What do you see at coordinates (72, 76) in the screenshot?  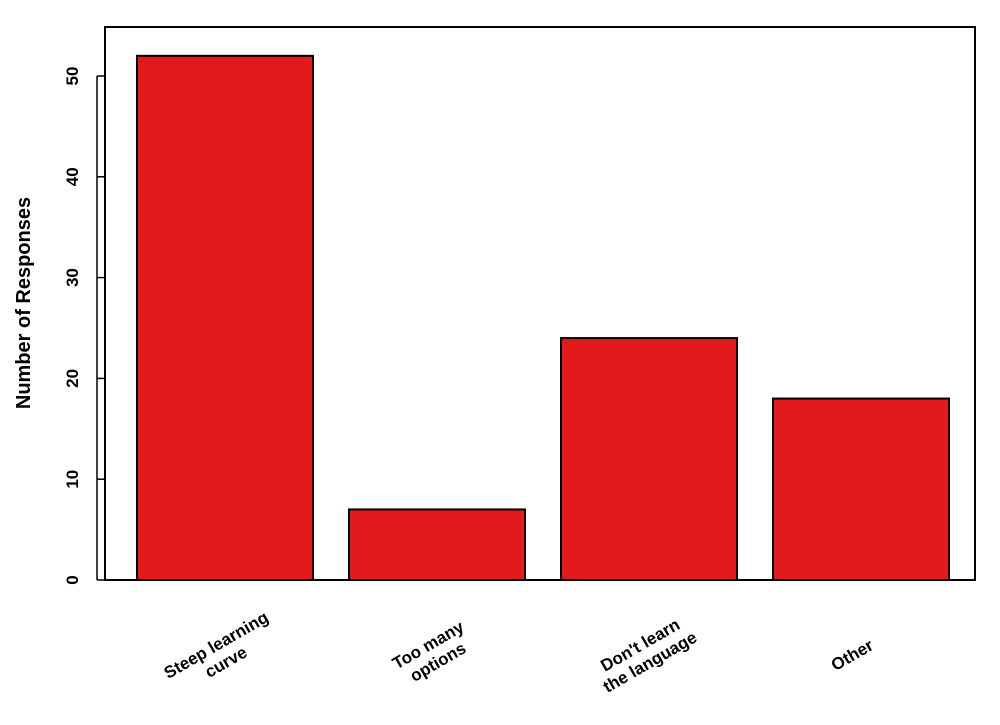 I see `y-tick-label: 50` at bounding box center [72, 76].